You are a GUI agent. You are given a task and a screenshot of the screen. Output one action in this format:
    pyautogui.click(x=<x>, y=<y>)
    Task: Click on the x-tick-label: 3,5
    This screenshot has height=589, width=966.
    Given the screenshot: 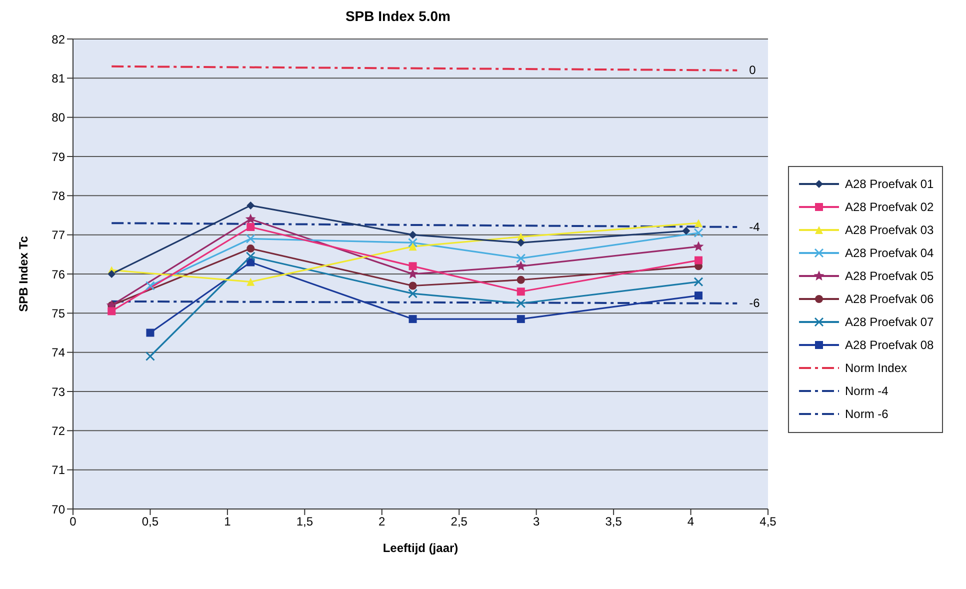 What is the action you would take?
    pyautogui.click(x=613, y=521)
    